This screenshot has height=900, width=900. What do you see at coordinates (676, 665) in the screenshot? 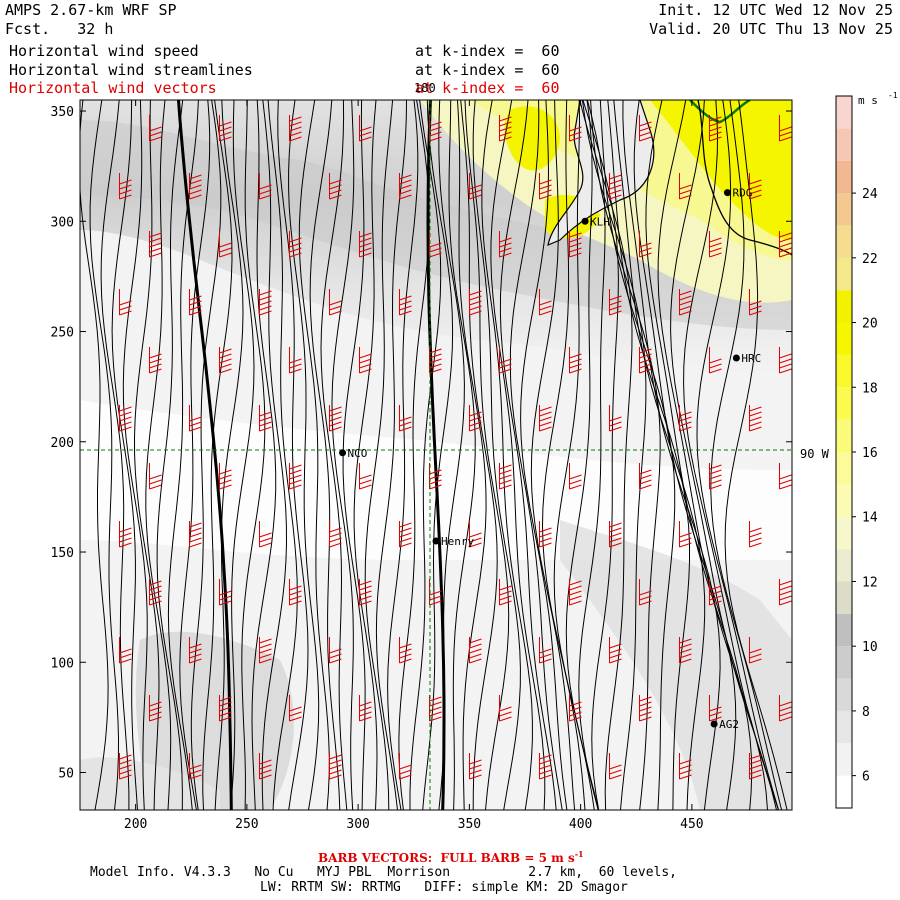
I see `speed-patch-right` at bounding box center [676, 665].